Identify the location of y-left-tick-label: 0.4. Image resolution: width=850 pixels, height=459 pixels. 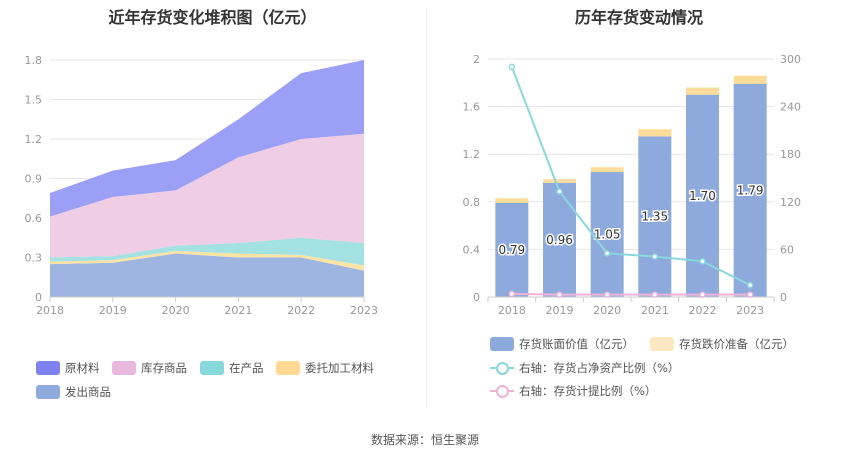
(472, 249).